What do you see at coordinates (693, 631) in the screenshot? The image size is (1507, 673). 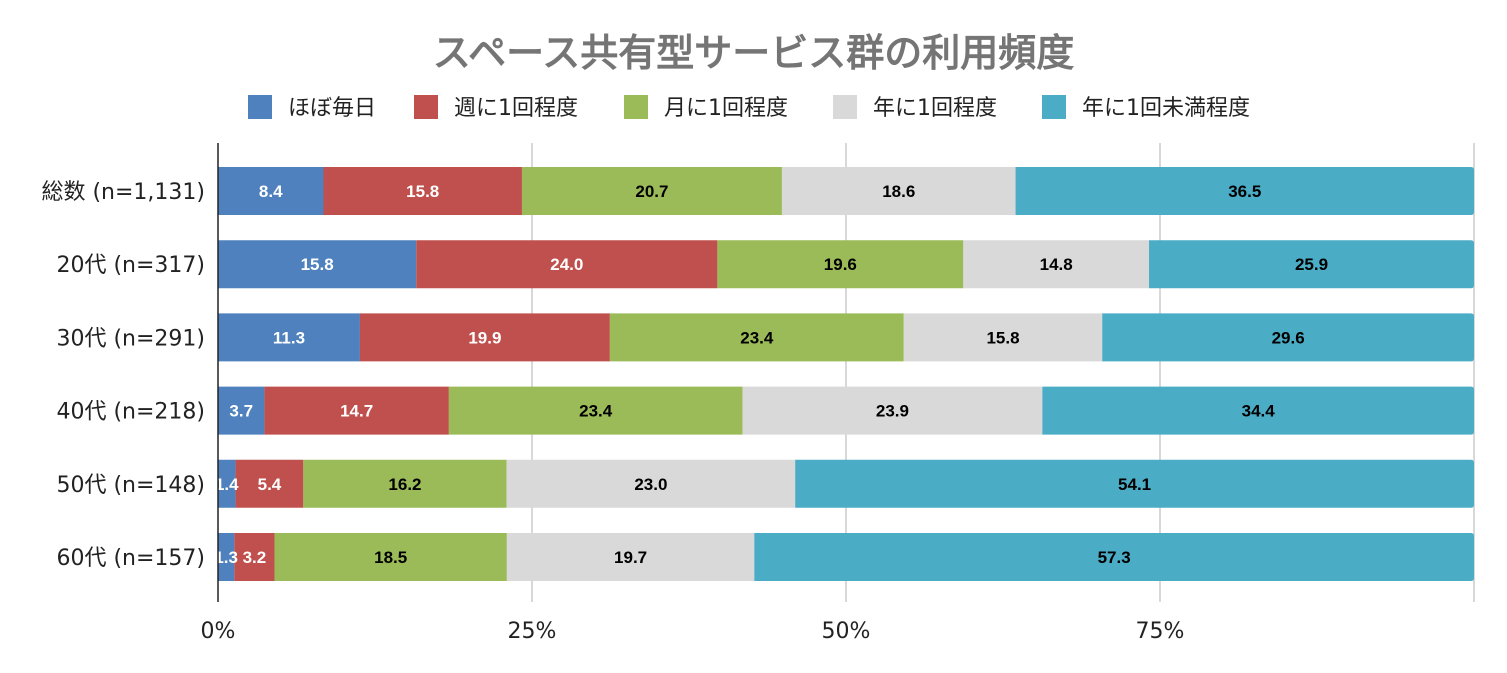 I see `x-axis-ticks: 0% 25% 50% 75%` at bounding box center [693, 631].